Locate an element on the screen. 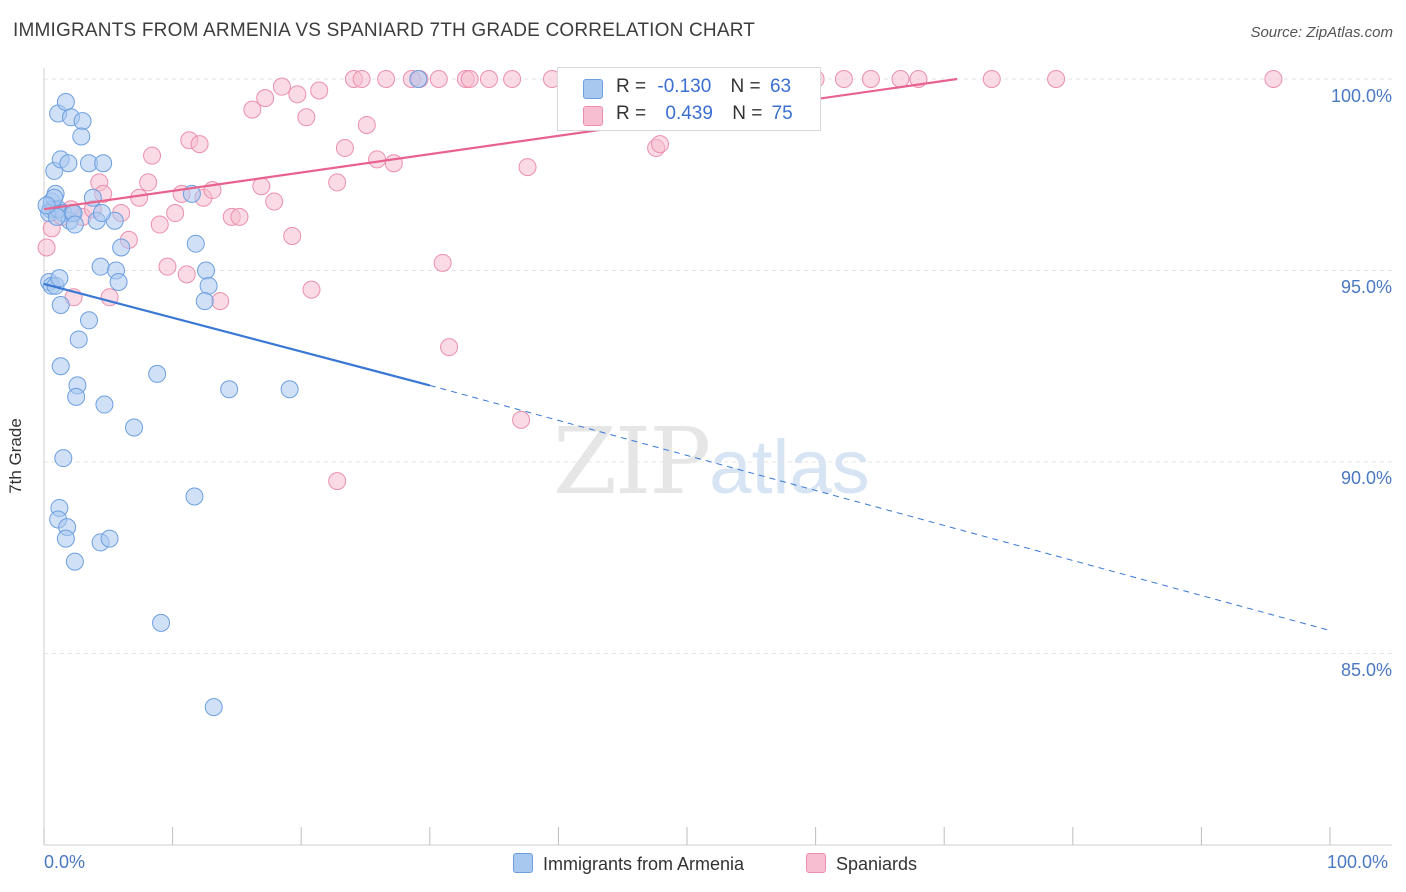  watermark-atlas: atlas is located at coordinates (789, 467).